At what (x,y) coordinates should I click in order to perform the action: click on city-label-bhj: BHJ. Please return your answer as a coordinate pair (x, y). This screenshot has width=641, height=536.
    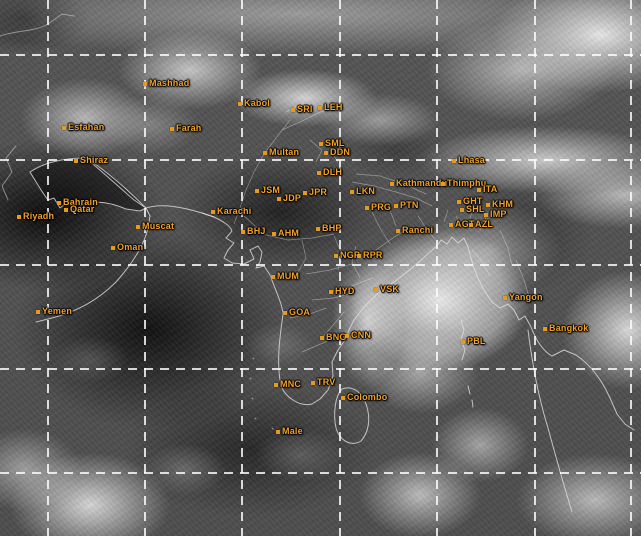
    Looking at the image, I should click on (253, 231).